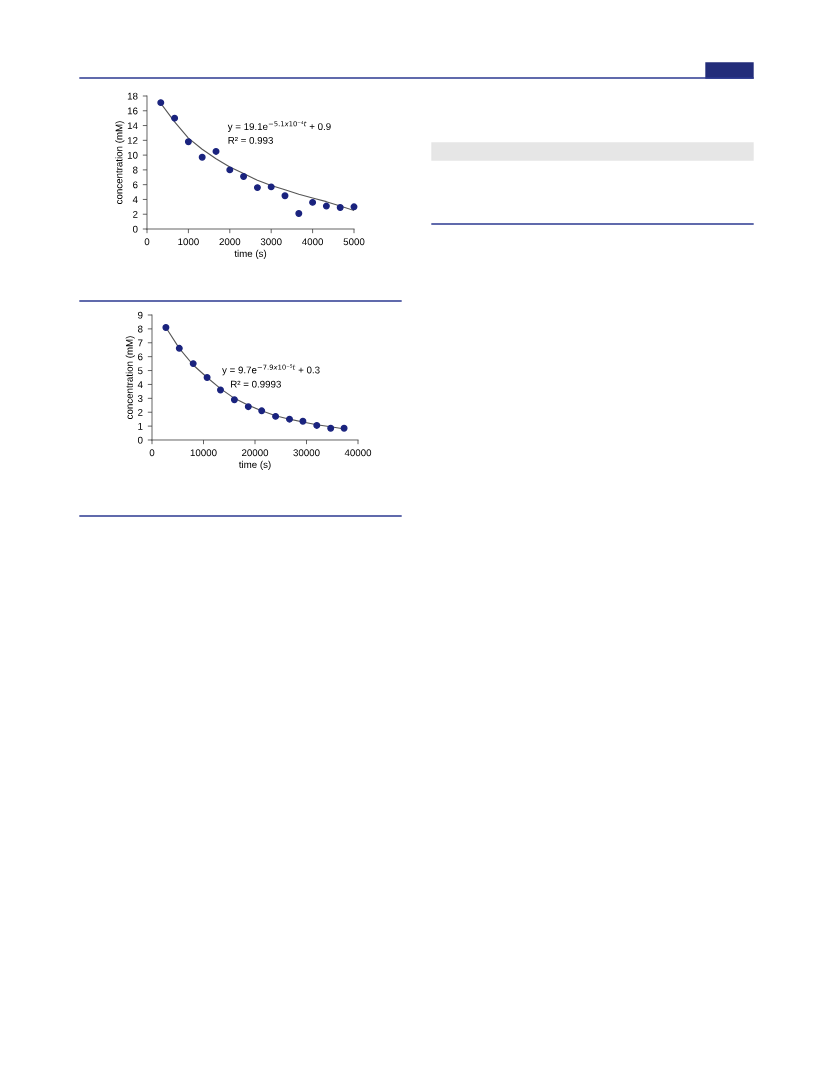 This screenshot has height=1091, width=833. What do you see at coordinates (132, 155) in the screenshot?
I see `y-tick-label: 10` at bounding box center [132, 155].